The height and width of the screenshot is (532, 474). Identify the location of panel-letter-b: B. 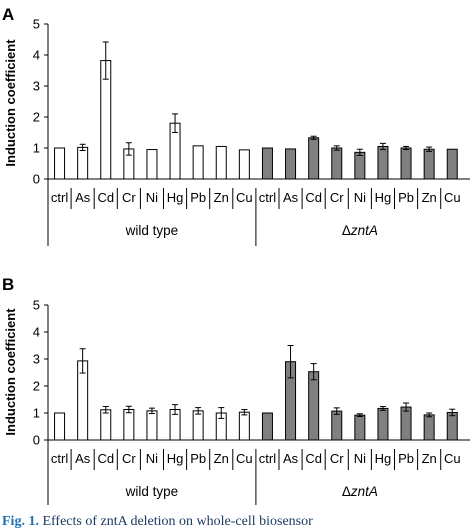
(8, 284).